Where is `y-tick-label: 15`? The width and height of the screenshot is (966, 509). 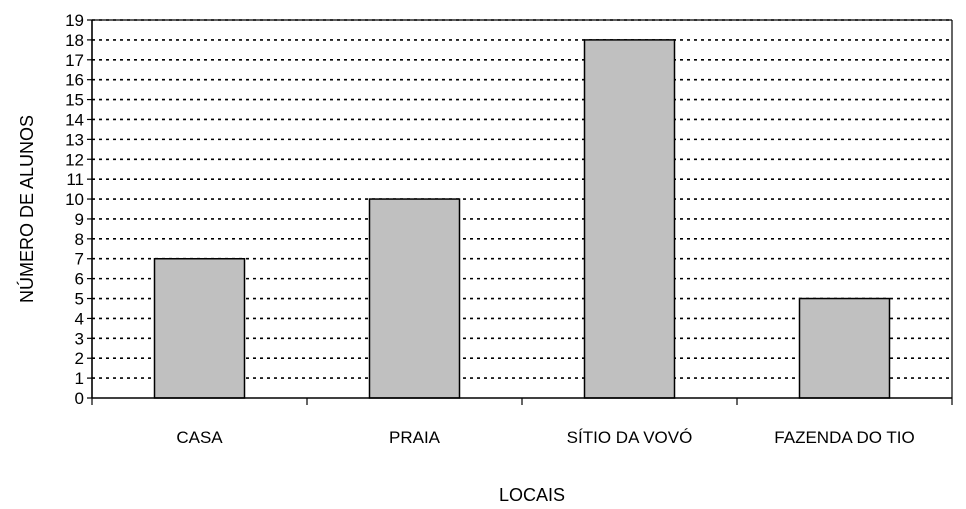
y-tick-label: 15 is located at coordinates (74, 100).